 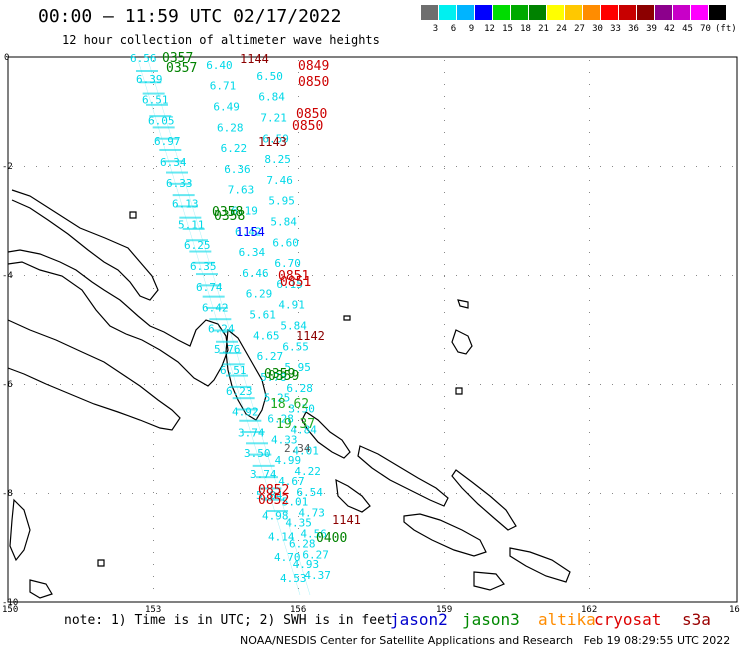 I want to click on malaita-coast, so click(x=484, y=500).